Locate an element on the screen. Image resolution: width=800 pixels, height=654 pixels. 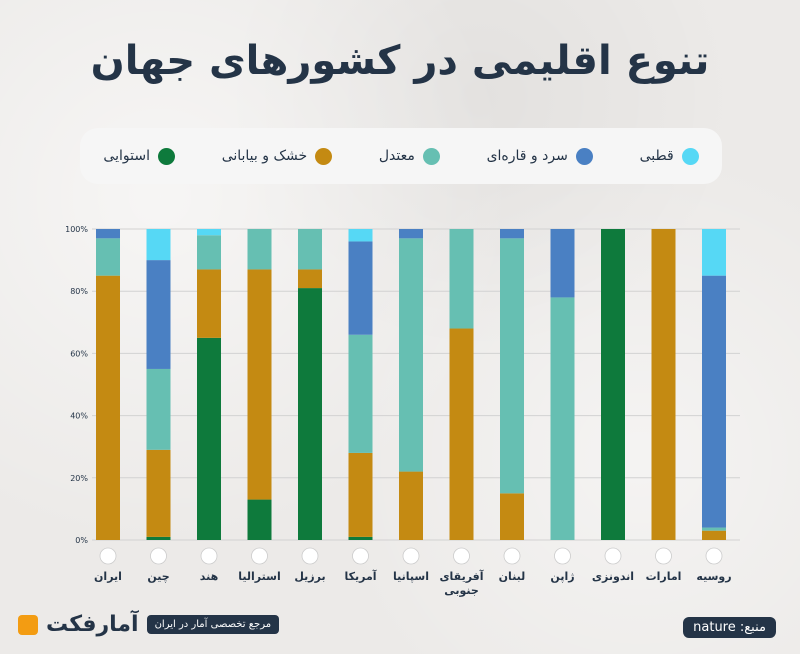
spain-flag-icon is located at coordinates (411, 556).